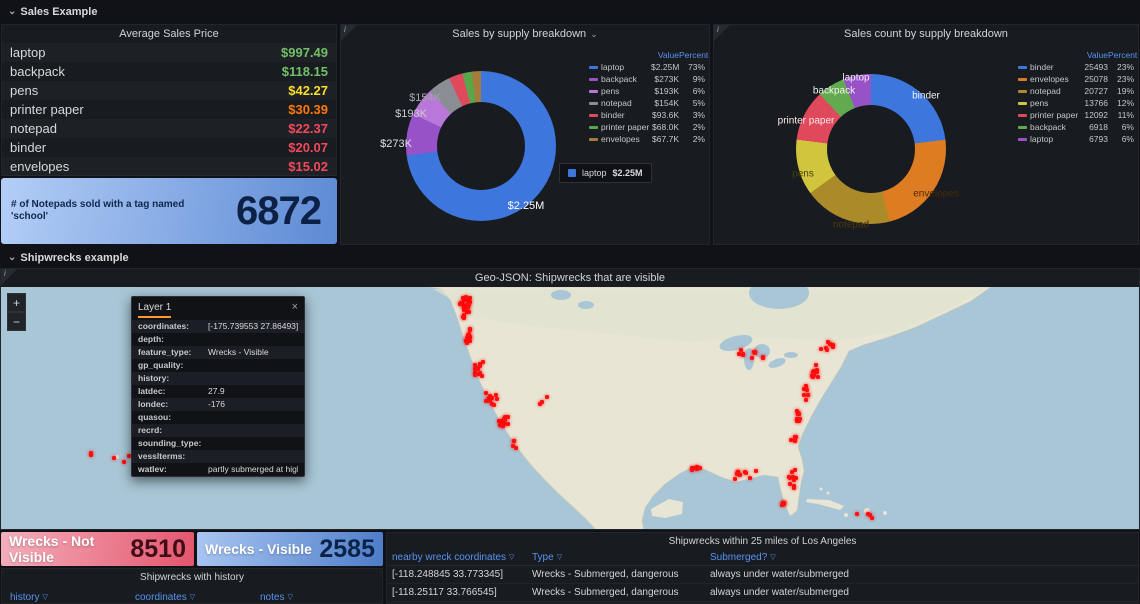  Describe the element at coordinates (743, 557) in the screenshot. I see `column-header-submerged-: Submerged? ▽` at that location.